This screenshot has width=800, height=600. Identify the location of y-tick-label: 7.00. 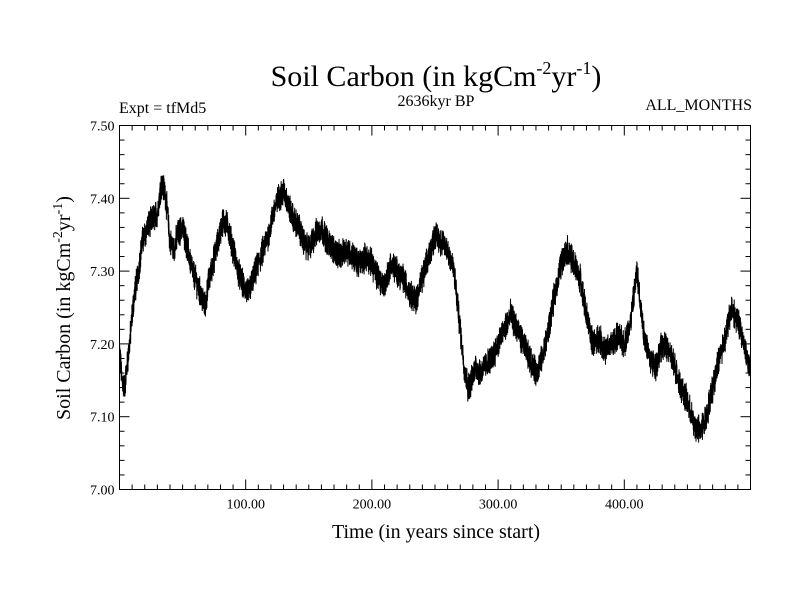
(102, 491).